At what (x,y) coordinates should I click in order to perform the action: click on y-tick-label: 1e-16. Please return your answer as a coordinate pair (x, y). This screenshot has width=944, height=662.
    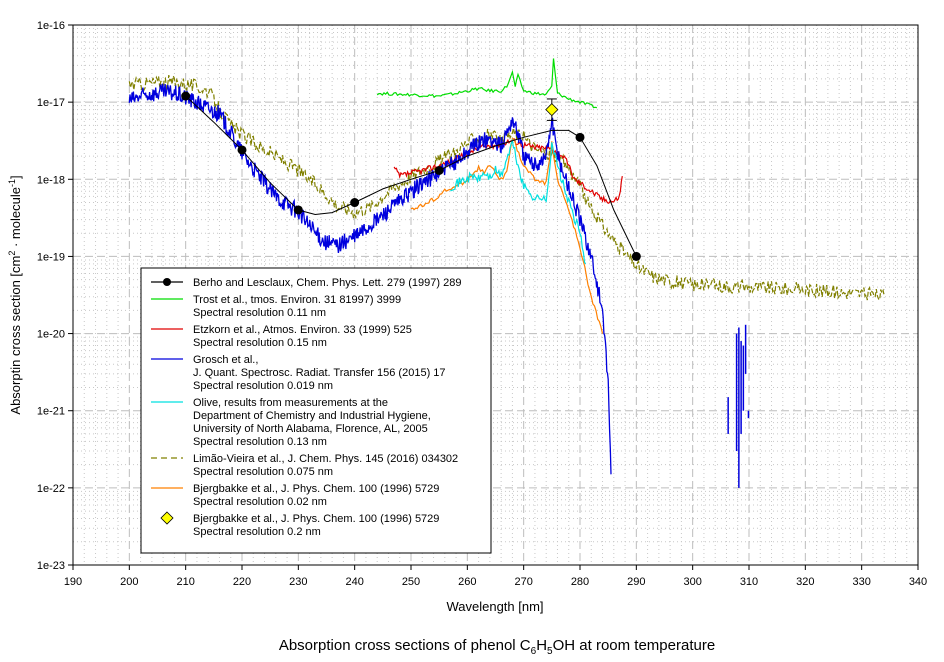
    Looking at the image, I should click on (51, 26).